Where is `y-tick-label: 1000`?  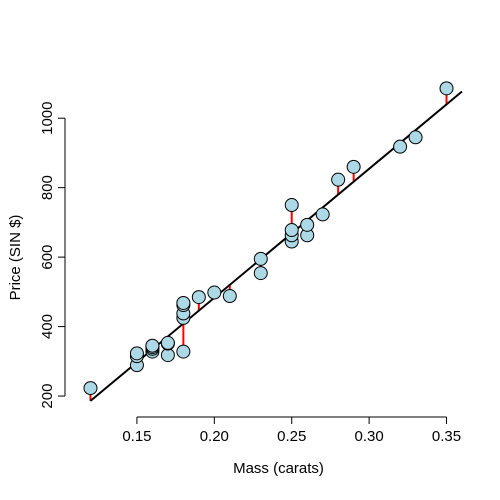
y-tick-label: 1000 is located at coordinates (47, 118).